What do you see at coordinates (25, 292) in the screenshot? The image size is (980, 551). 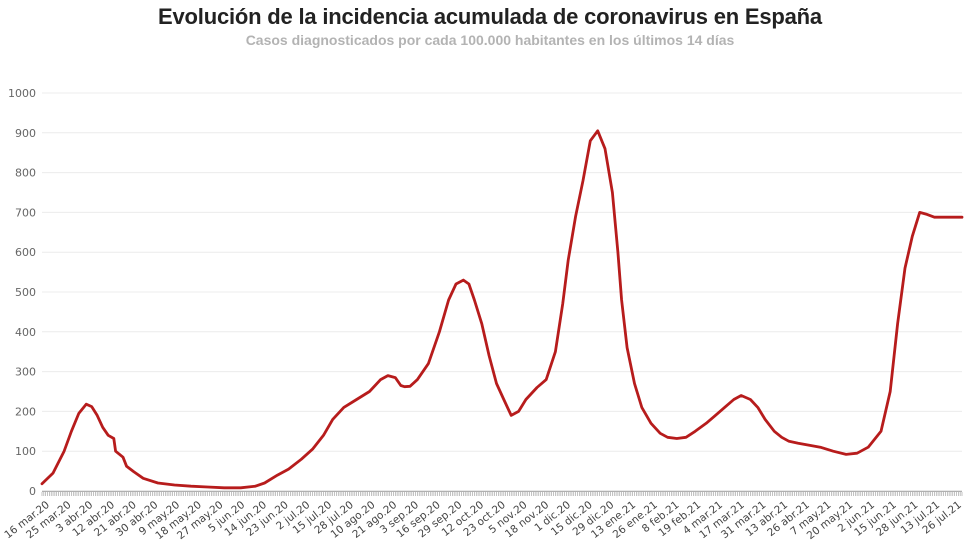 I see `y-tick-label: 500` at bounding box center [25, 292].